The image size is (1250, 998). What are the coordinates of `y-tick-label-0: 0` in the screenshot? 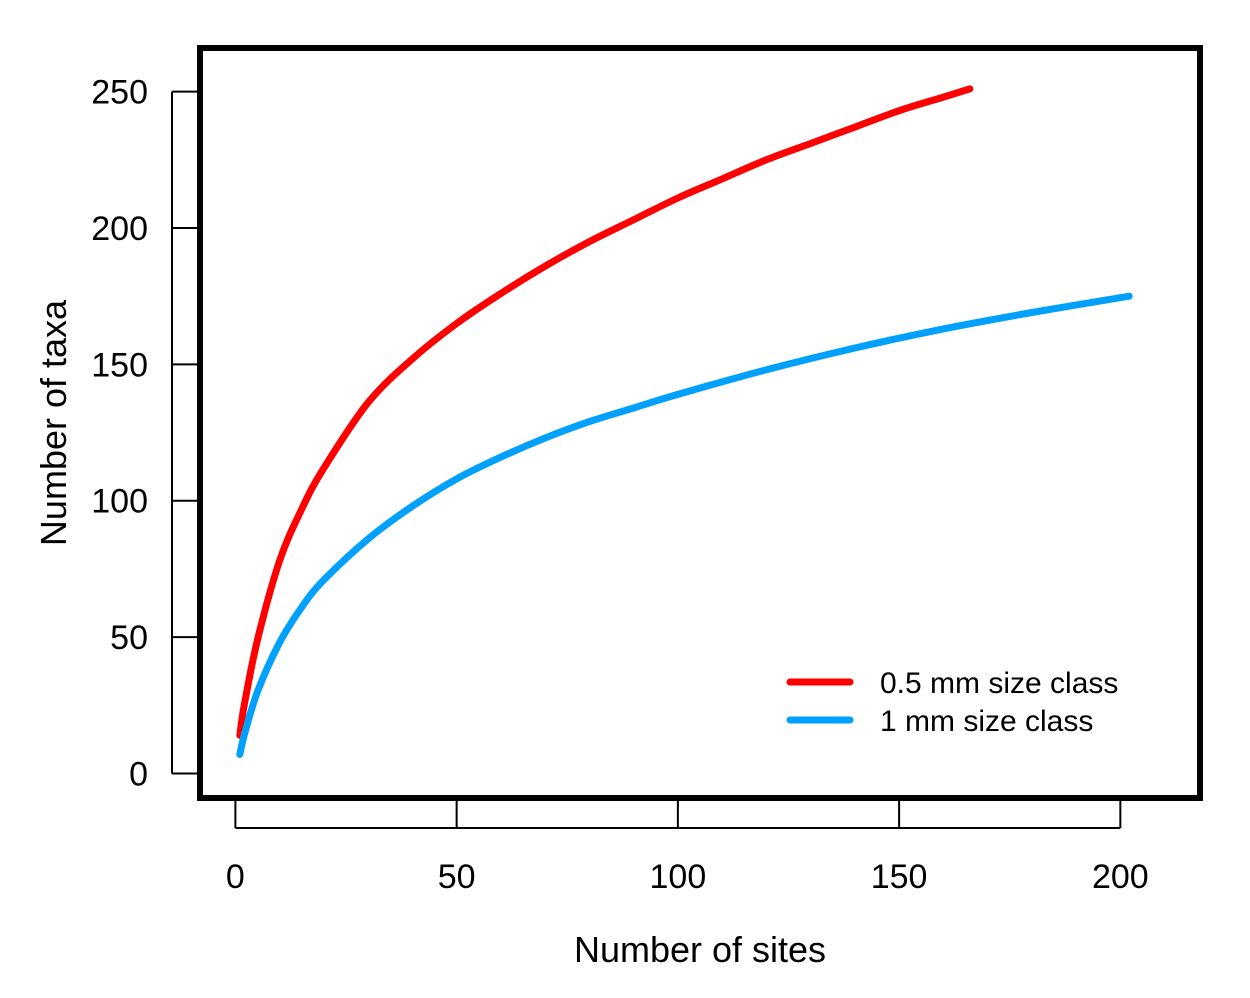 It's located at (138, 774).